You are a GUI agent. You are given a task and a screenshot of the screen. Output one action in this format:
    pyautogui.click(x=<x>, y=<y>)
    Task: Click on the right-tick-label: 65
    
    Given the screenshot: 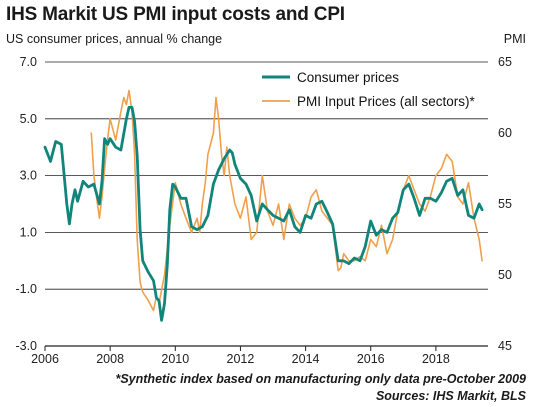 What is the action you would take?
    pyautogui.click(x=505, y=62)
    